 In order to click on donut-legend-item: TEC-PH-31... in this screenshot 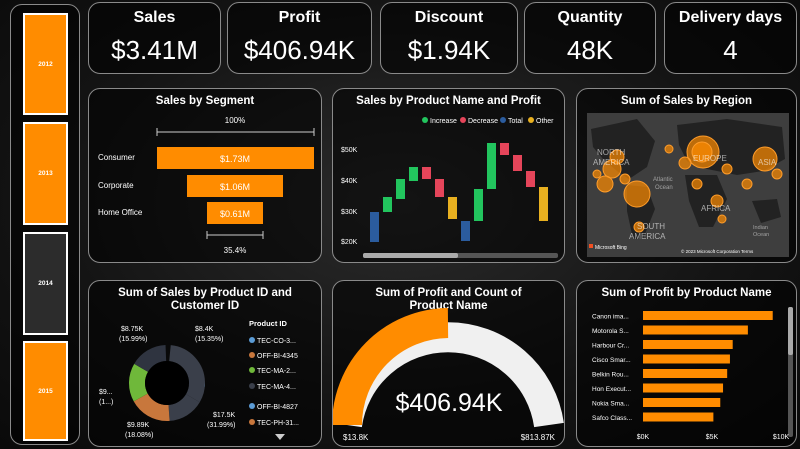, I will do `click(278, 423)`.